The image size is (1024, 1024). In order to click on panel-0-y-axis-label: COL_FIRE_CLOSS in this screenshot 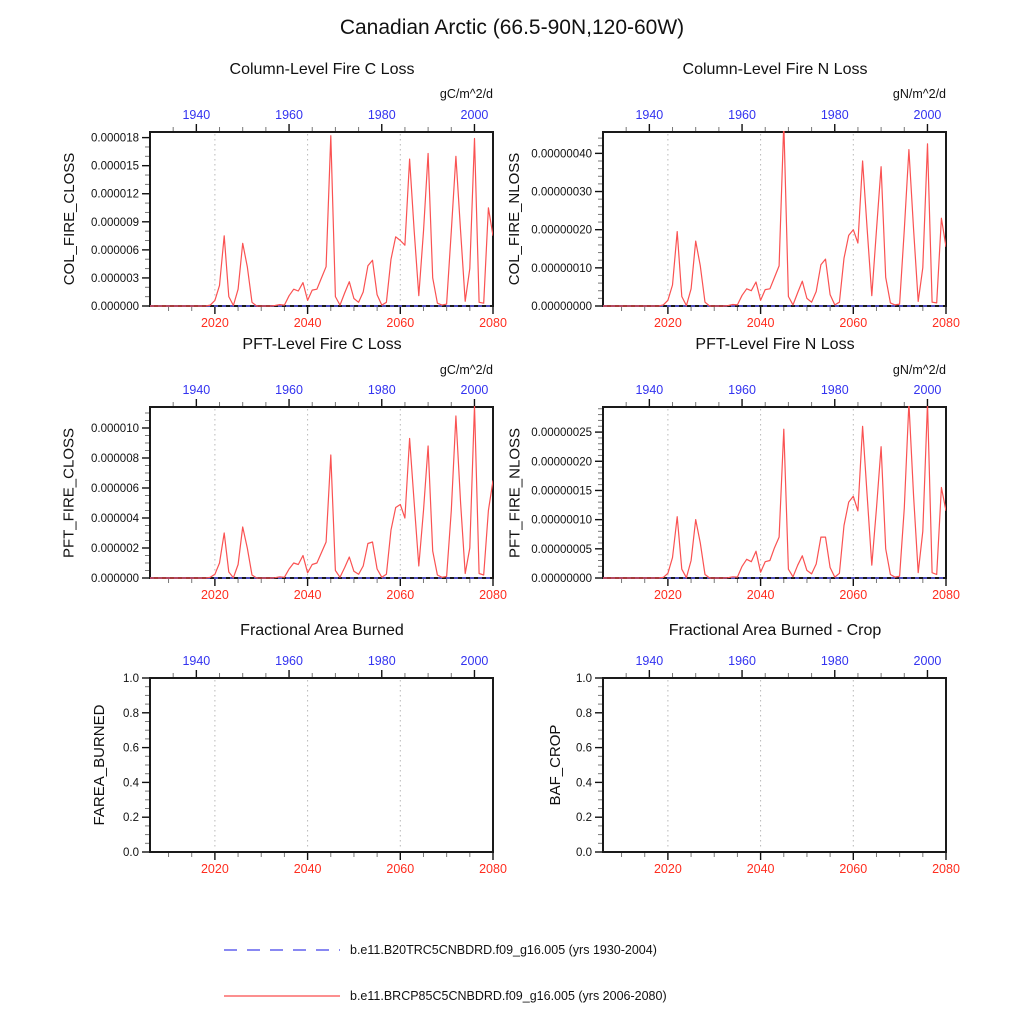, I will do `click(69, 219)`.